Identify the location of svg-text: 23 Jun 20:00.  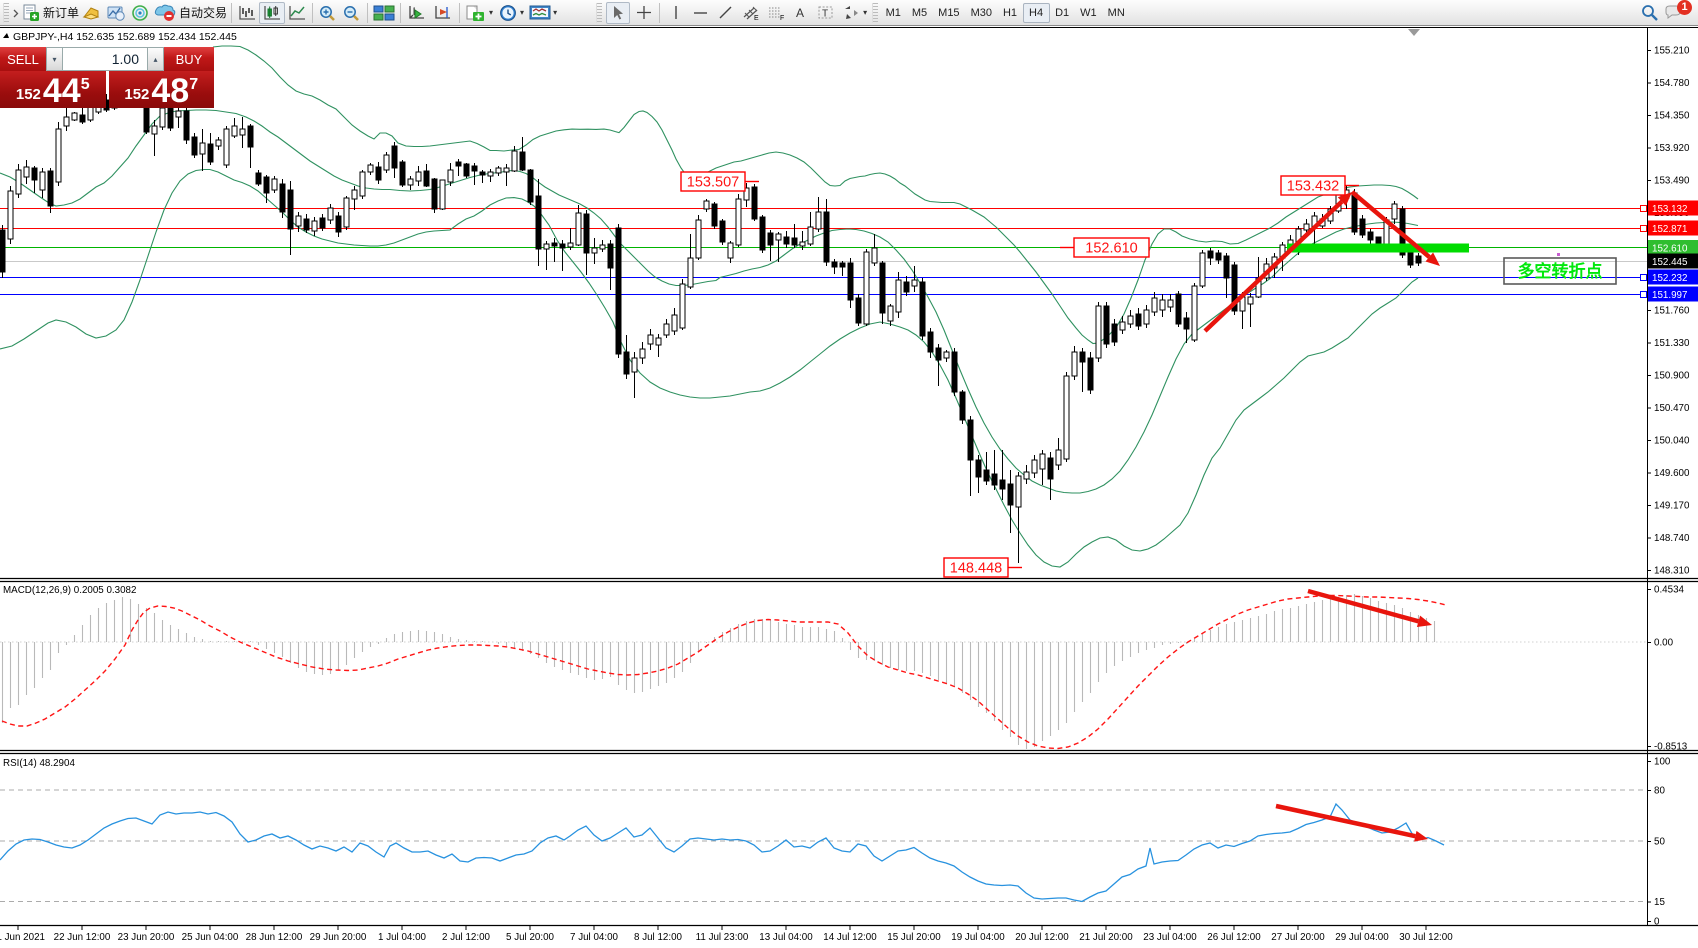
(146, 937).